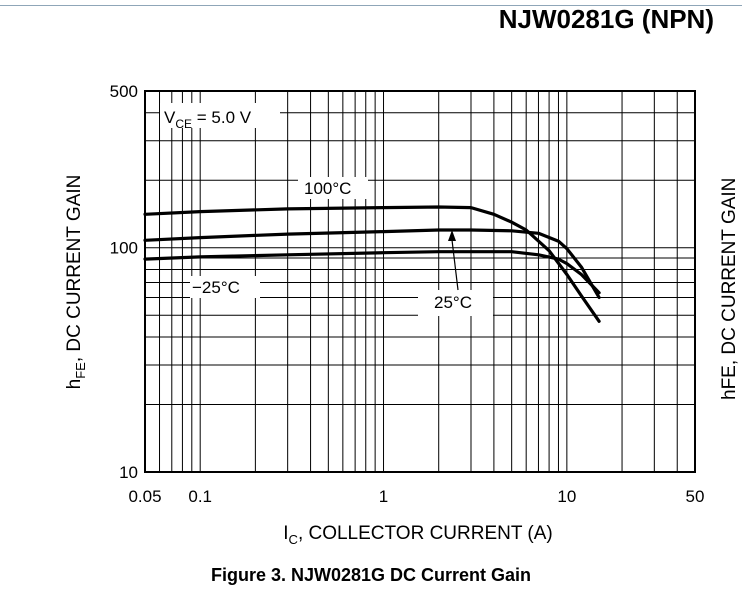 This screenshot has height=616, width=742. What do you see at coordinates (453, 302) in the screenshot?
I see `series-label-25c: 25°C` at bounding box center [453, 302].